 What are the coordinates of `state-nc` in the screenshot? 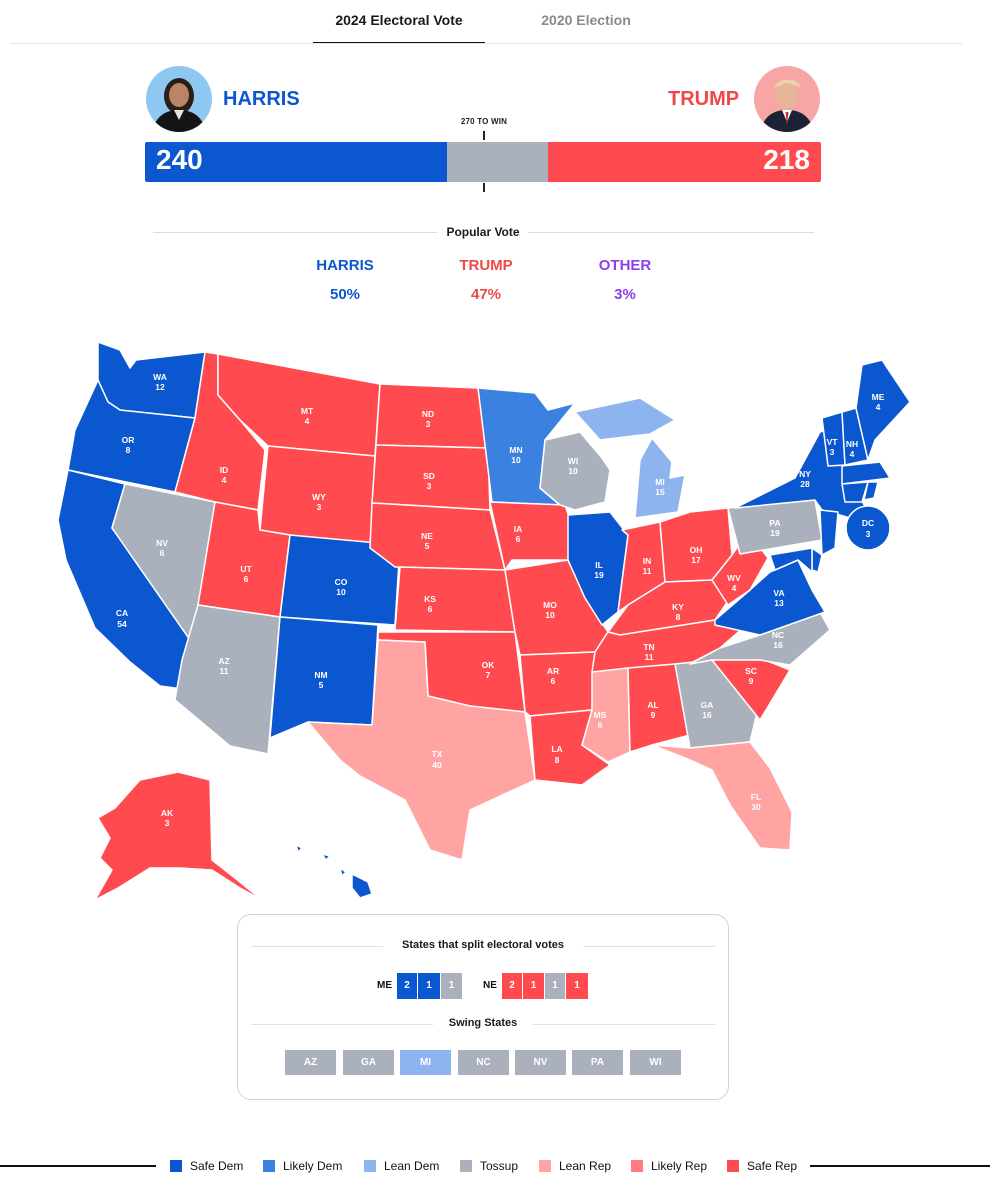 It's located at (760, 638).